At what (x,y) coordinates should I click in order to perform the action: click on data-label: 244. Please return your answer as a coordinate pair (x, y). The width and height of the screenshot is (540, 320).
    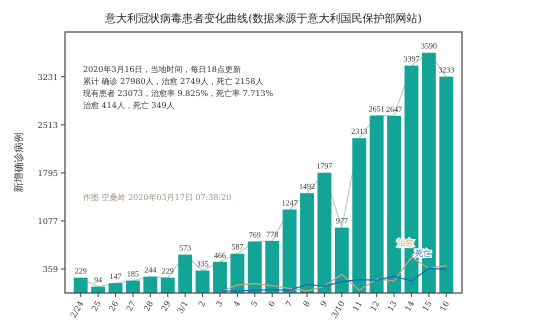
    Looking at the image, I should click on (150, 270).